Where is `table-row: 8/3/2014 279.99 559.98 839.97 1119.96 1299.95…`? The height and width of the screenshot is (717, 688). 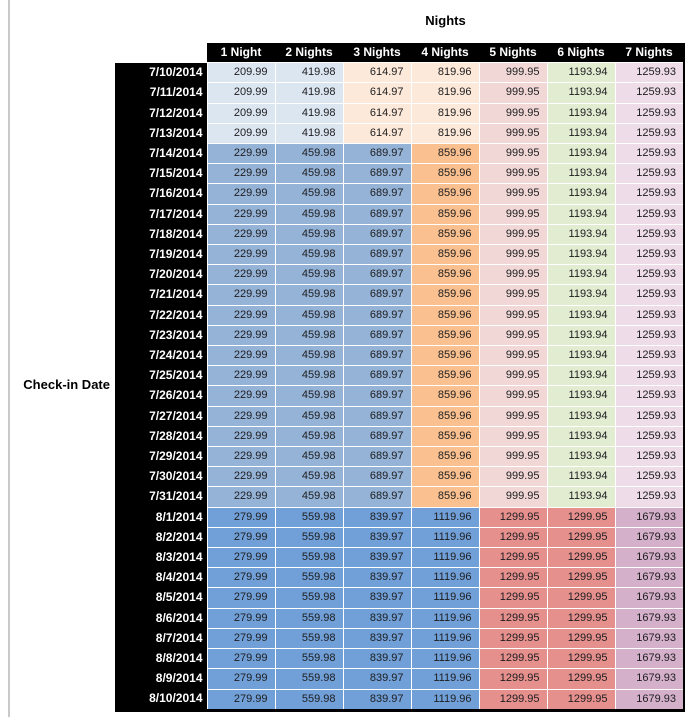
table-row: 8/3/2014 279.99 559.98 839.97 1119.96 1299.95… is located at coordinates (400, 558).